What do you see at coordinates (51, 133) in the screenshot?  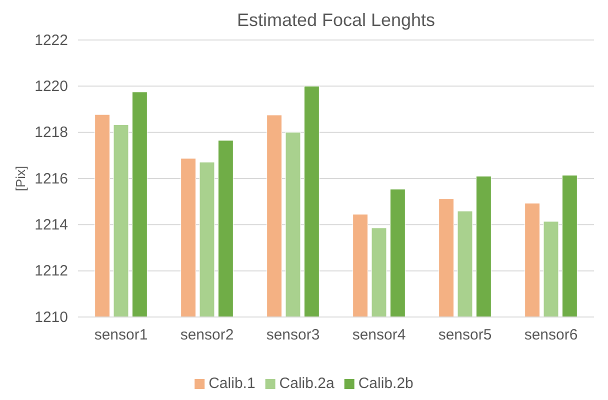 I see `y-tick-label: 1218` at bounding box center [51, 133].